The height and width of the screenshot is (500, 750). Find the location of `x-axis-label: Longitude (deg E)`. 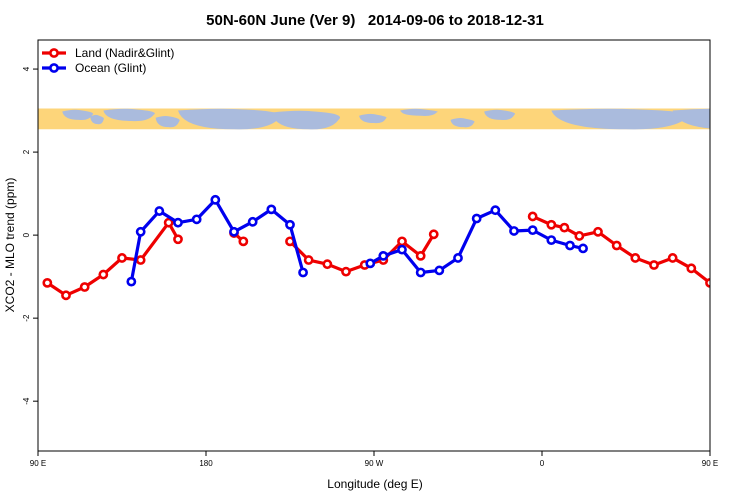

x-axis-label: Longitude (deg E) is located at coordinates (374, 484).